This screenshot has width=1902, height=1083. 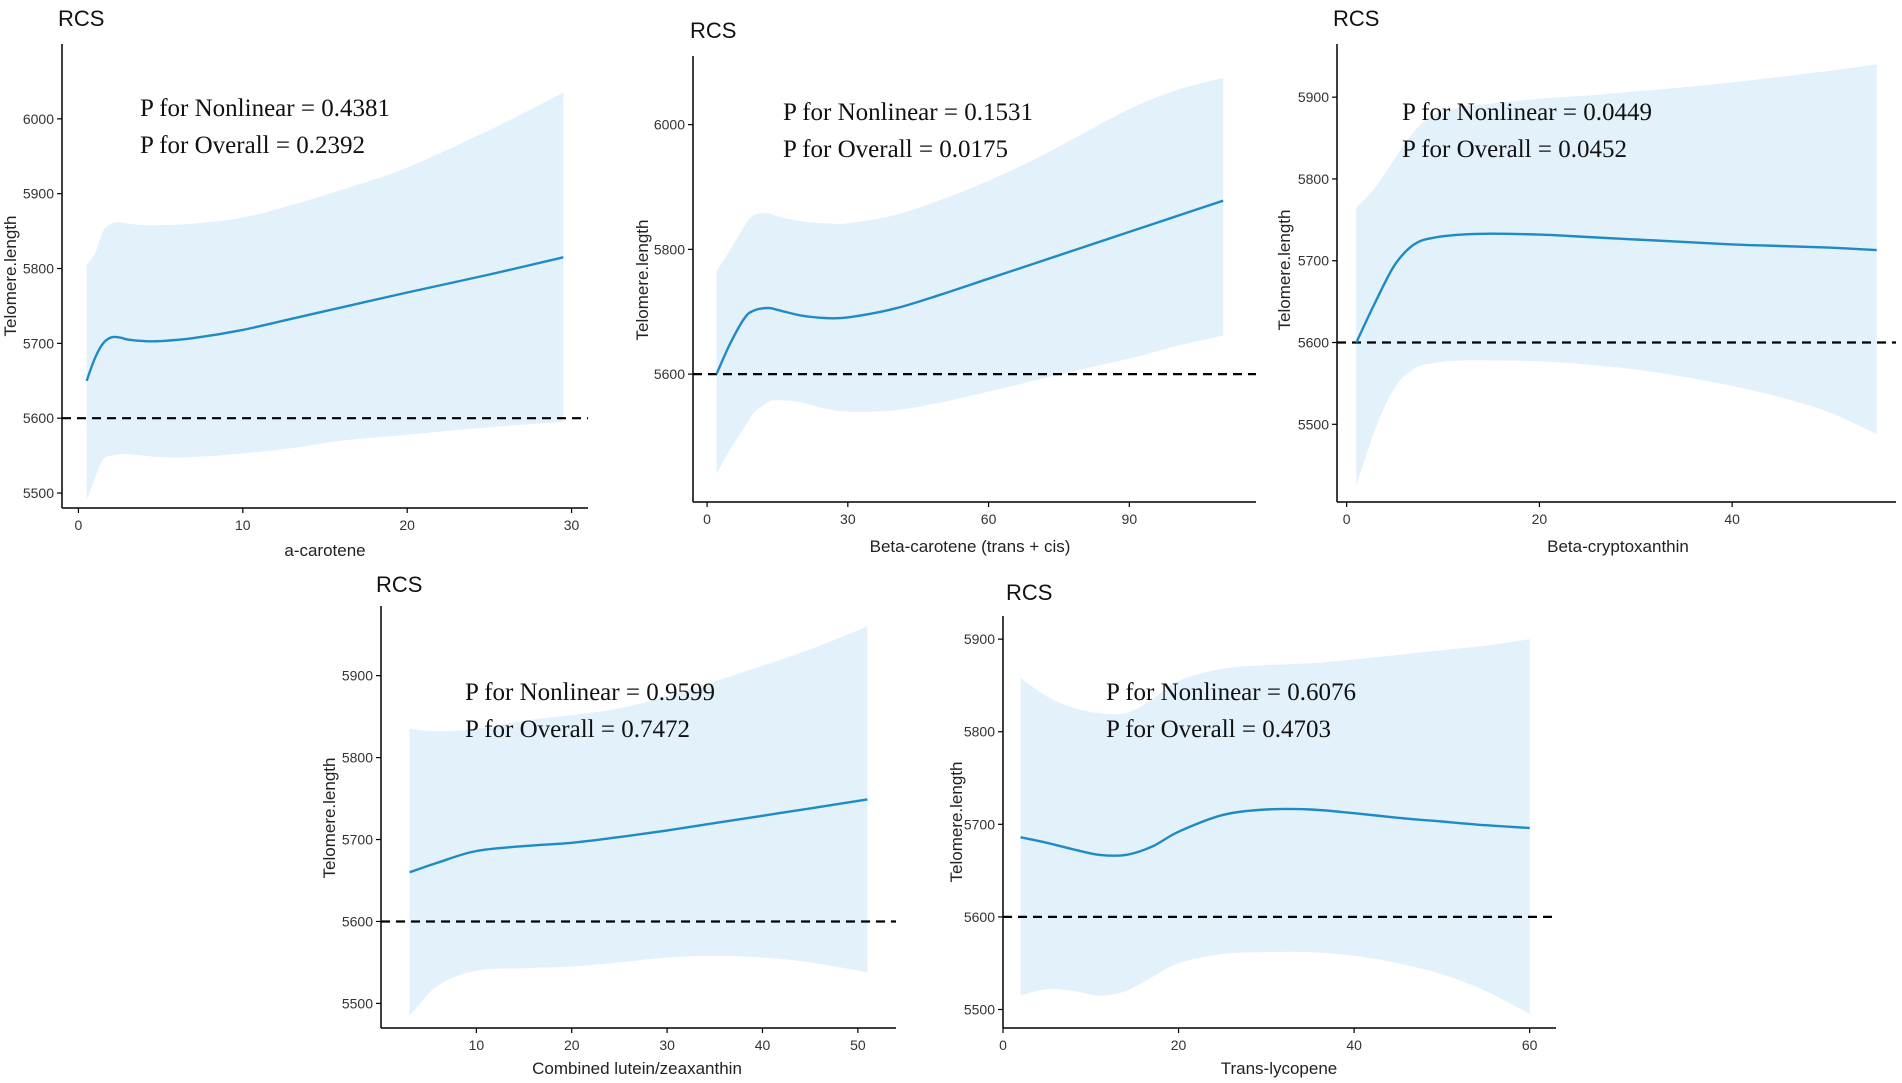 What do you see at coordinates (1514, 149) in the screenshot?
I see `p-overall-annotation: P for Overall = 0.0452` at bounding box center [1514, 149].